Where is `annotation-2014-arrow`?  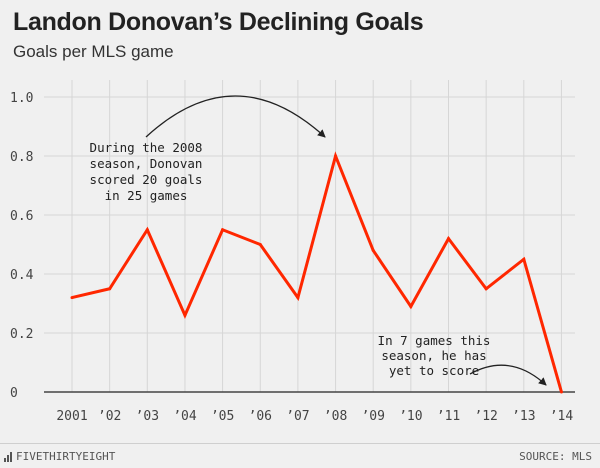
annotation-2014-arrow is located at coordinates (508, 375).